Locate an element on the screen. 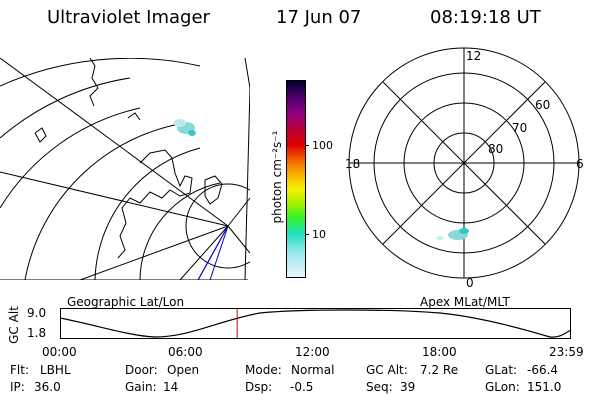 This screenshot has width=600, height=400. glat-label: GLat: is located at coordinates (501, 370).